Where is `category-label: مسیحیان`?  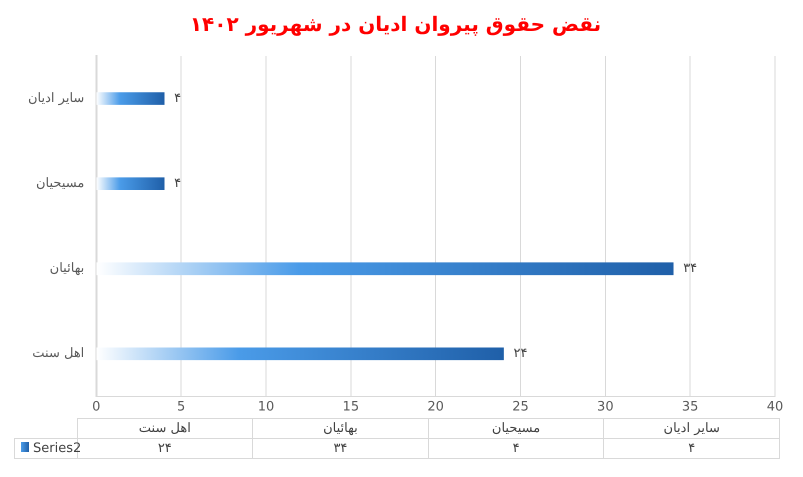
category-label: مسیحیان is located at coordinates (516, 428).